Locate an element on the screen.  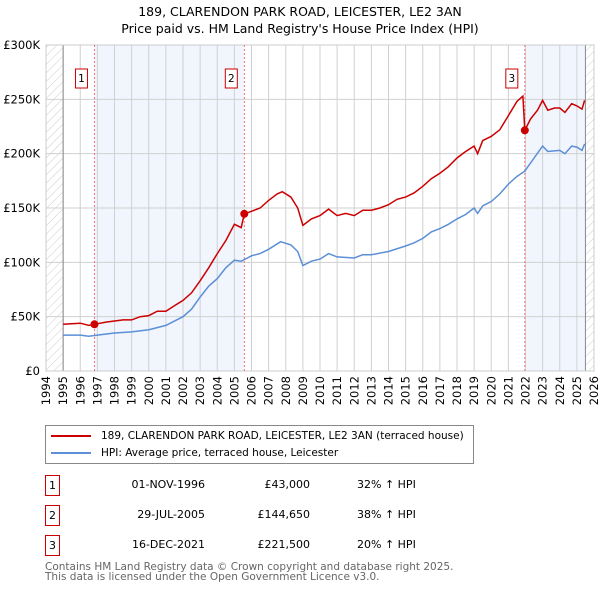
x-tick-label: 2014 is located at coordinates (389, 390).